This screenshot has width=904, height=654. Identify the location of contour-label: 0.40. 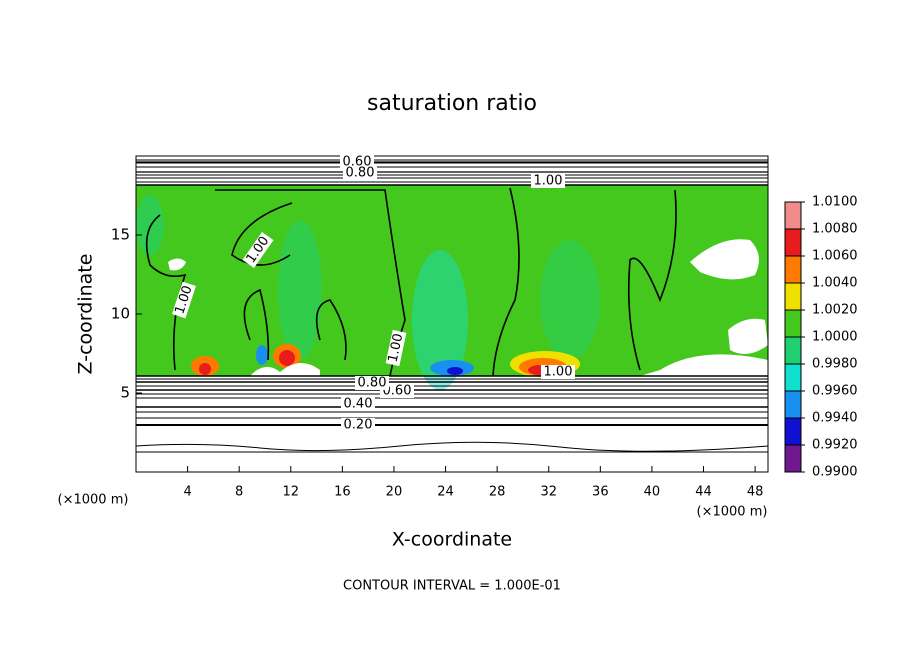
(358, 404).